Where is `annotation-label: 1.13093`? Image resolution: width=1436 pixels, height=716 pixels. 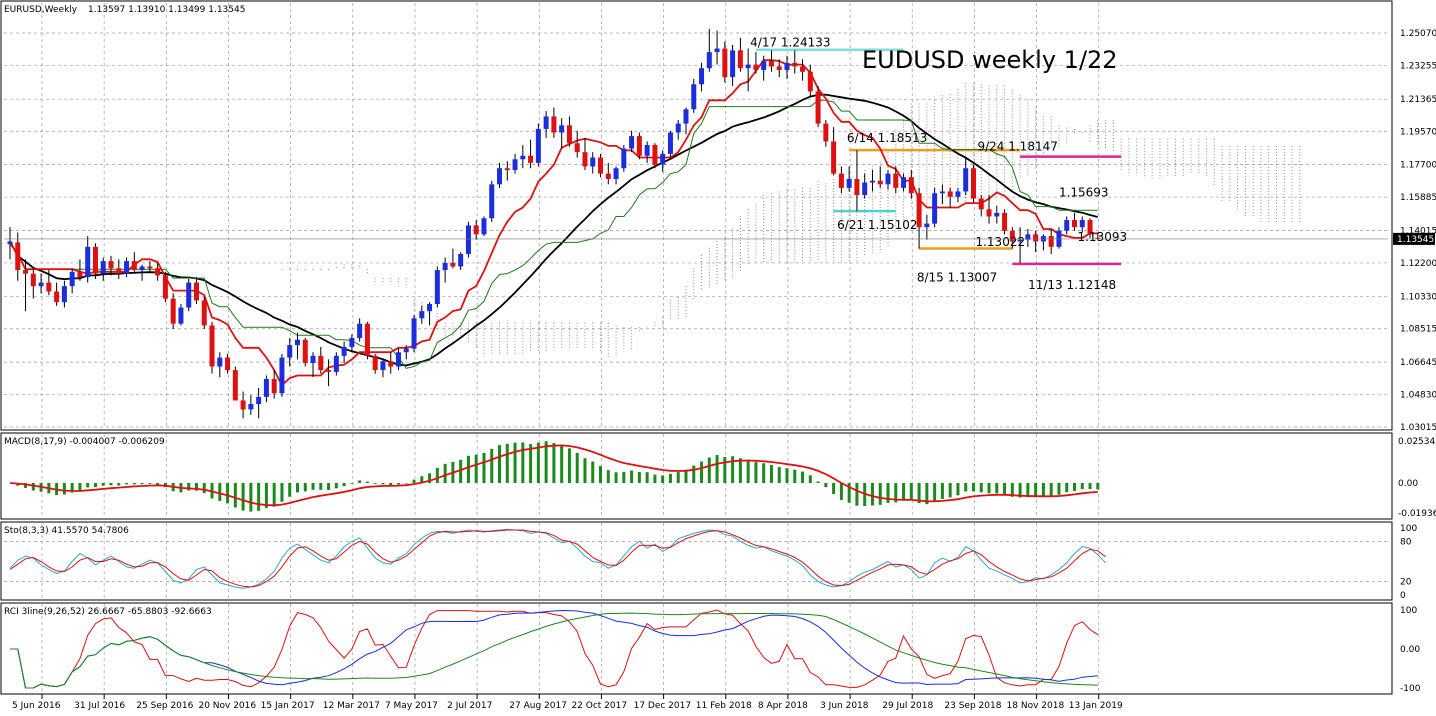 annotation-label: 1.13093 is located at coordinates (1102, 237).